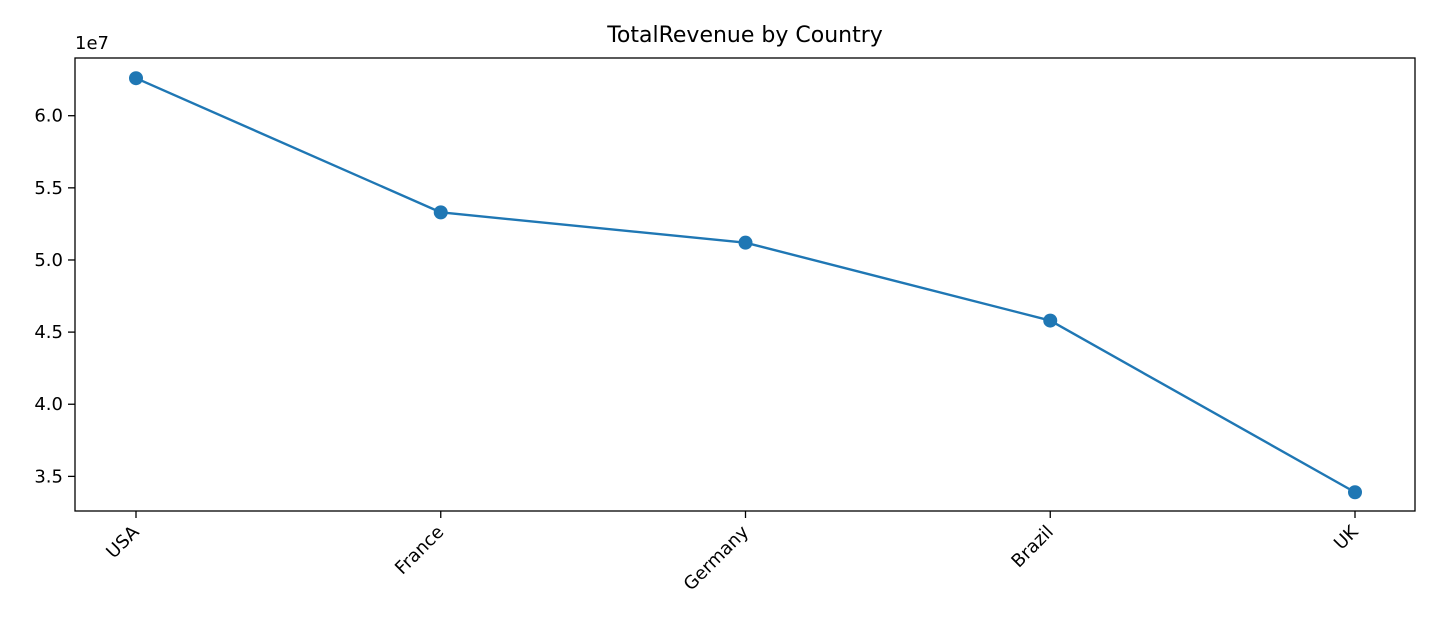  I want to click on y-tick-label: 6.0, so click(48, 116).